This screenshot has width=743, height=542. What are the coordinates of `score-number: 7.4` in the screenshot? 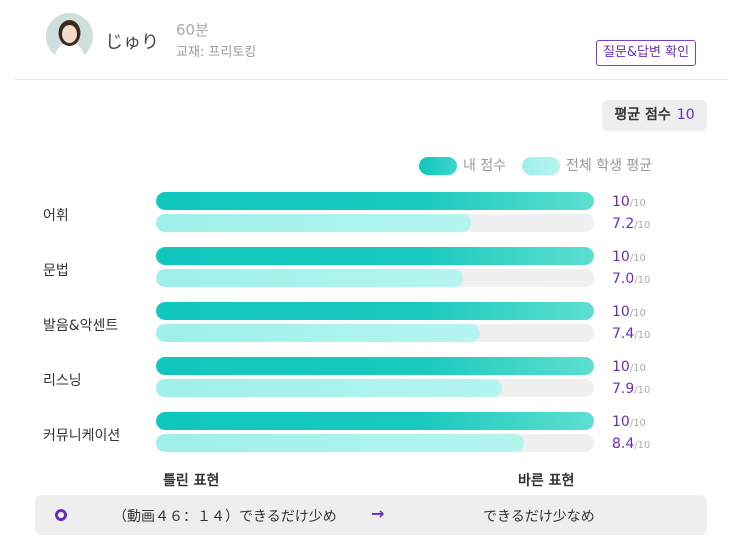 It's located at (623, 334).